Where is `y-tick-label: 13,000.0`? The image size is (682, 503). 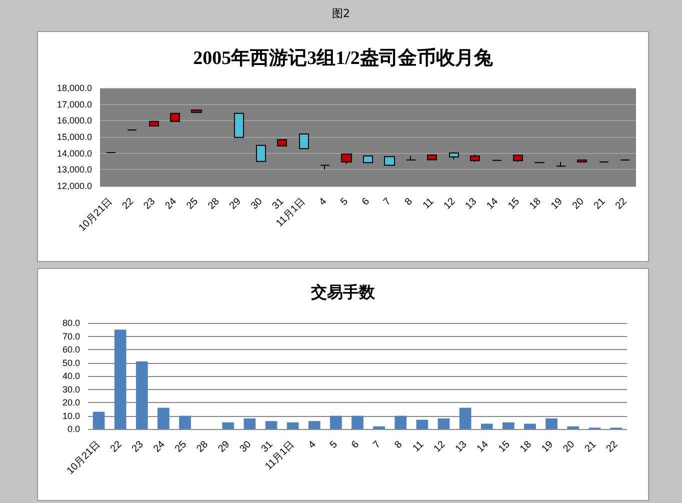 y-tick-label: 13,000.0 is located at coordinates (74, 169).